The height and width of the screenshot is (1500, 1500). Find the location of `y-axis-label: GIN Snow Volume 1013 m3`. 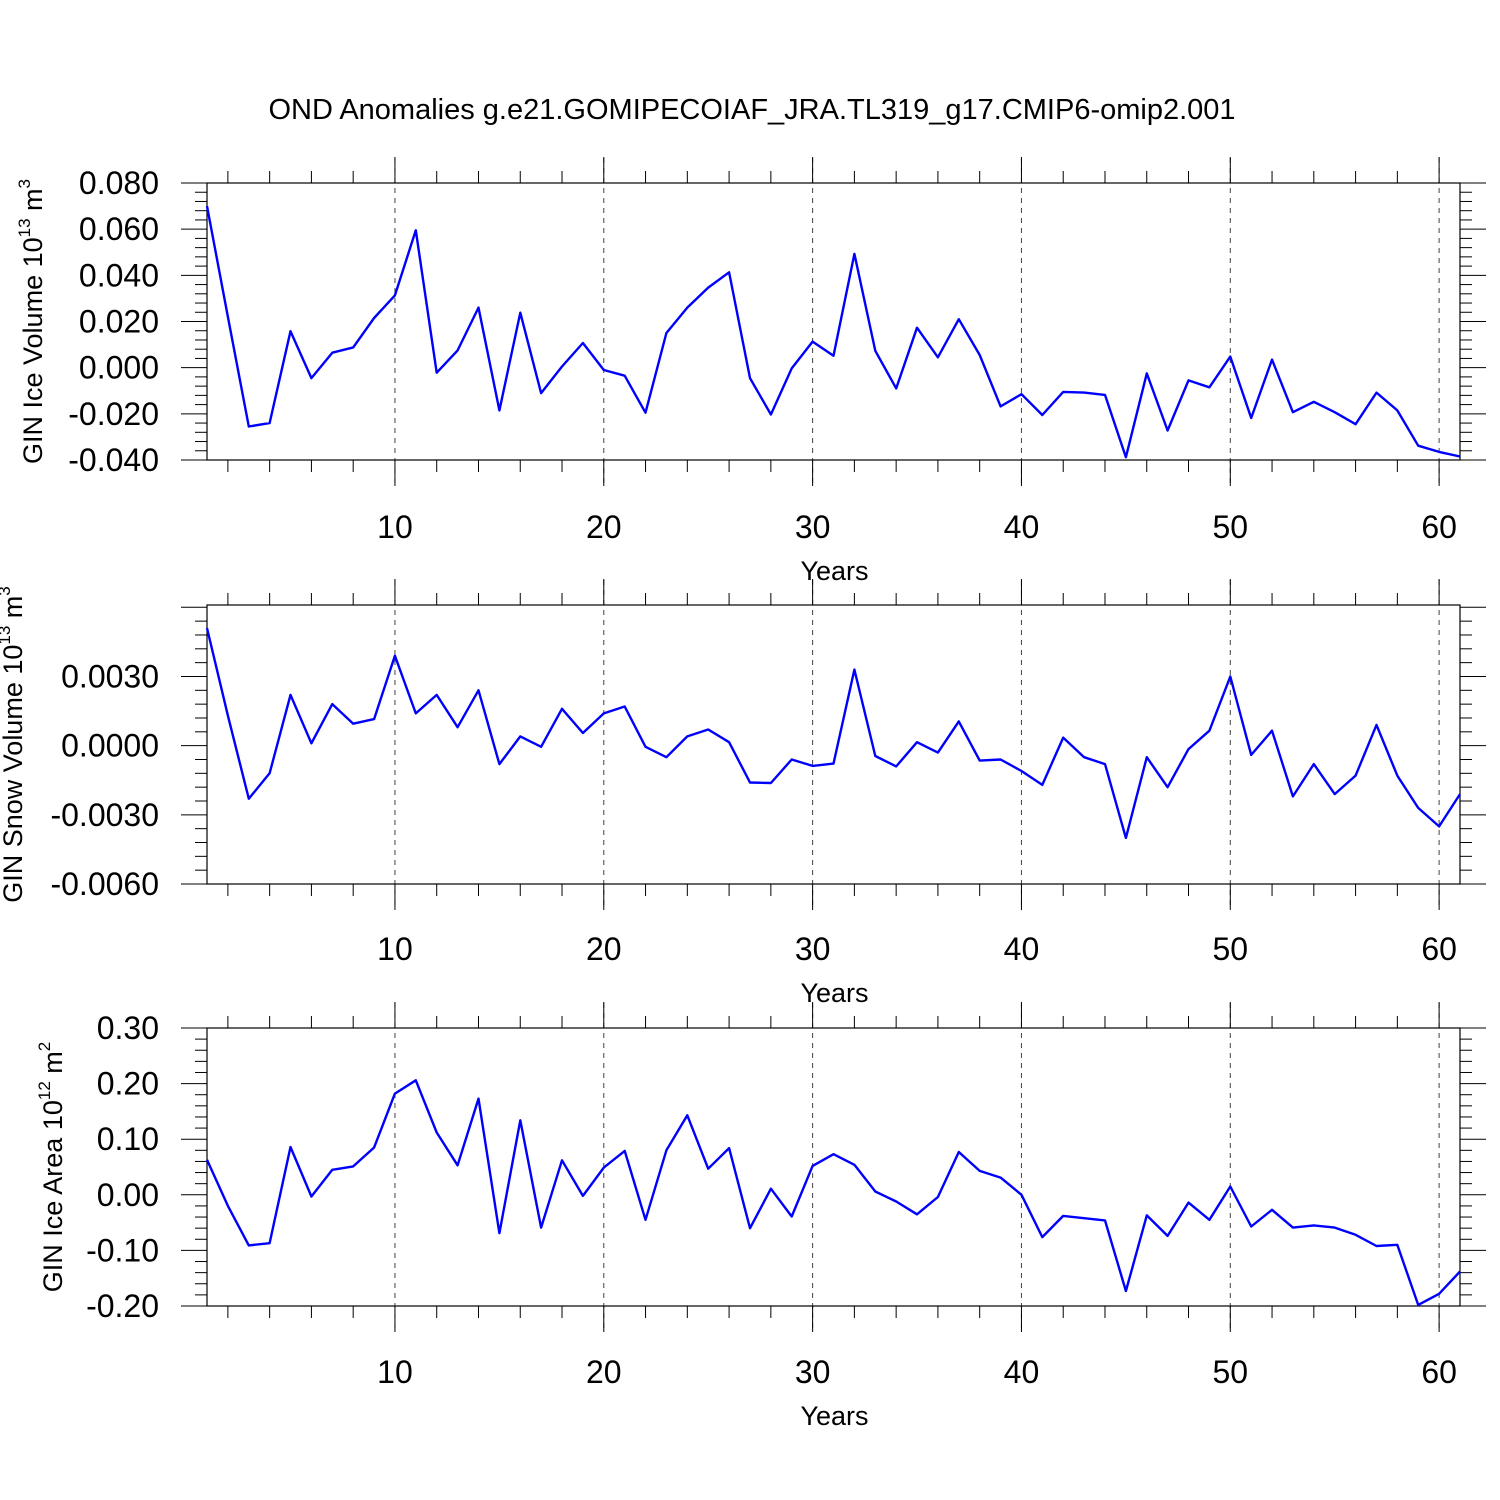

y-axis-label: GIN Snow Volume 1013 m3 is located at coordinates (14, 744).